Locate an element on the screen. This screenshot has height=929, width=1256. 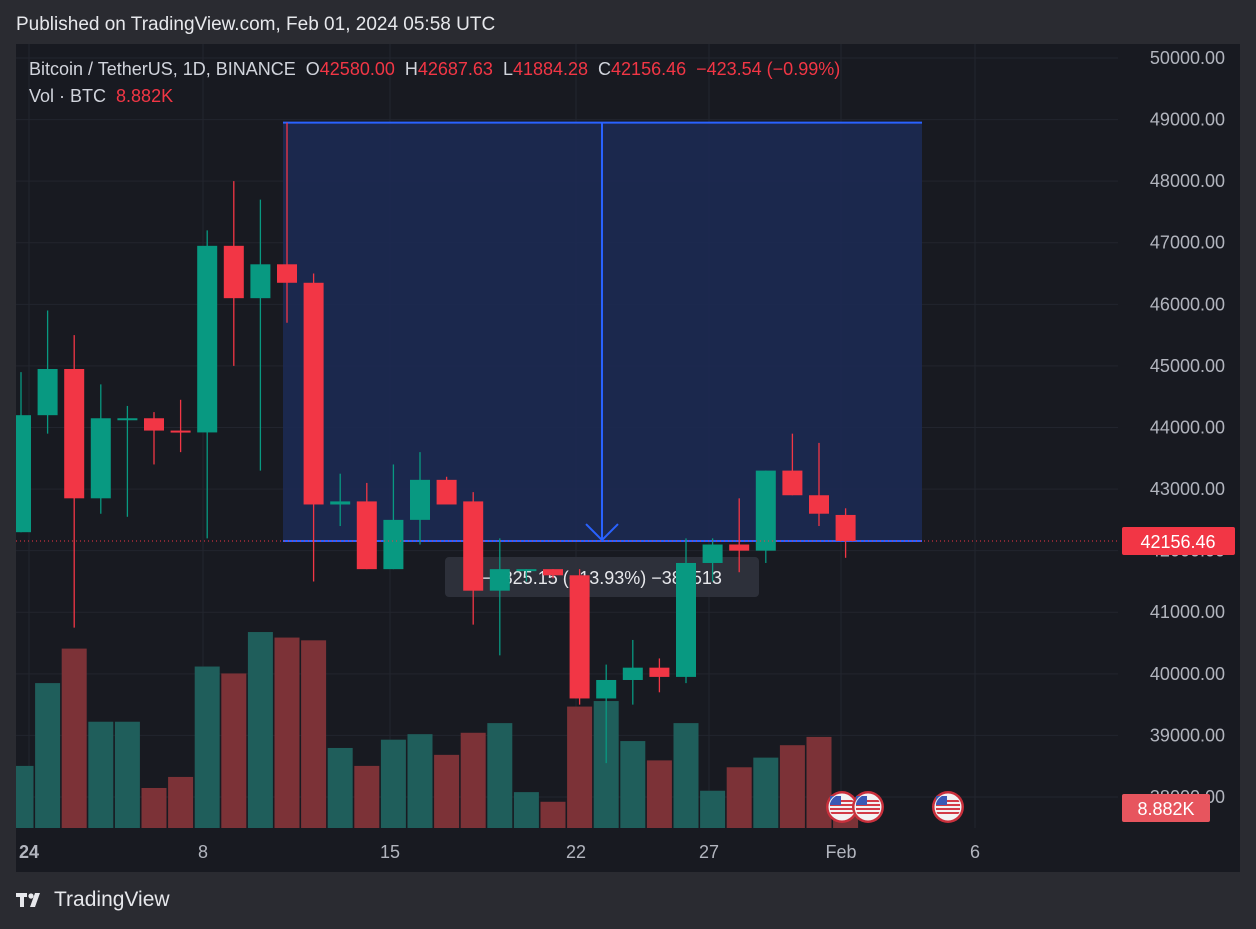
y-tick-label: 45000.00 is located at coordinates (1187, 366).